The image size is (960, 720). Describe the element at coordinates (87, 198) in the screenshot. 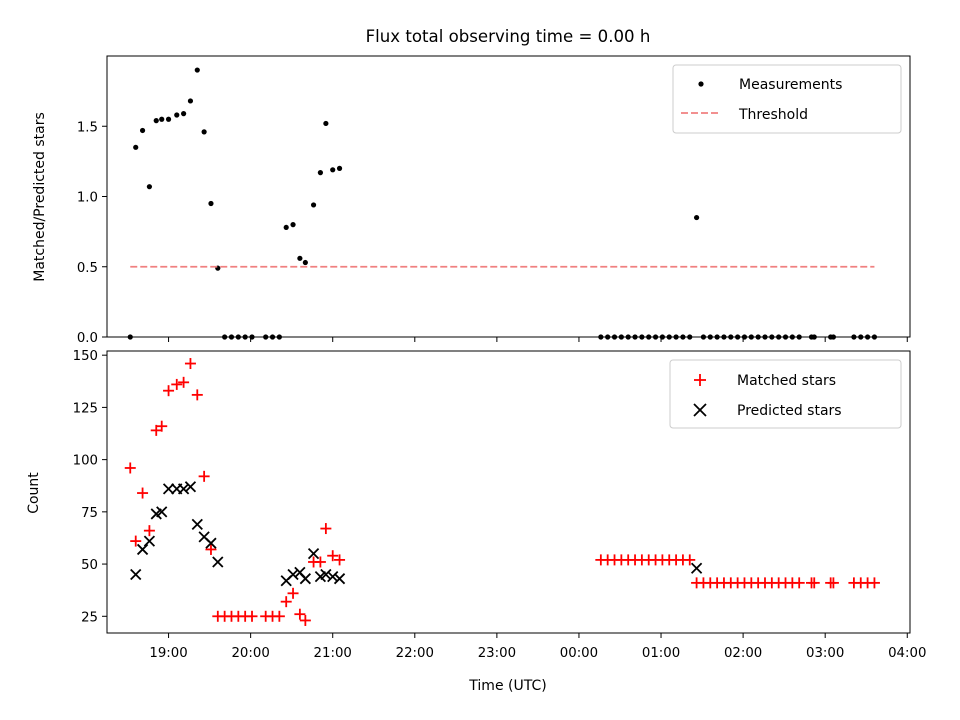

I see `y-tick-label: 1.0` at that location.